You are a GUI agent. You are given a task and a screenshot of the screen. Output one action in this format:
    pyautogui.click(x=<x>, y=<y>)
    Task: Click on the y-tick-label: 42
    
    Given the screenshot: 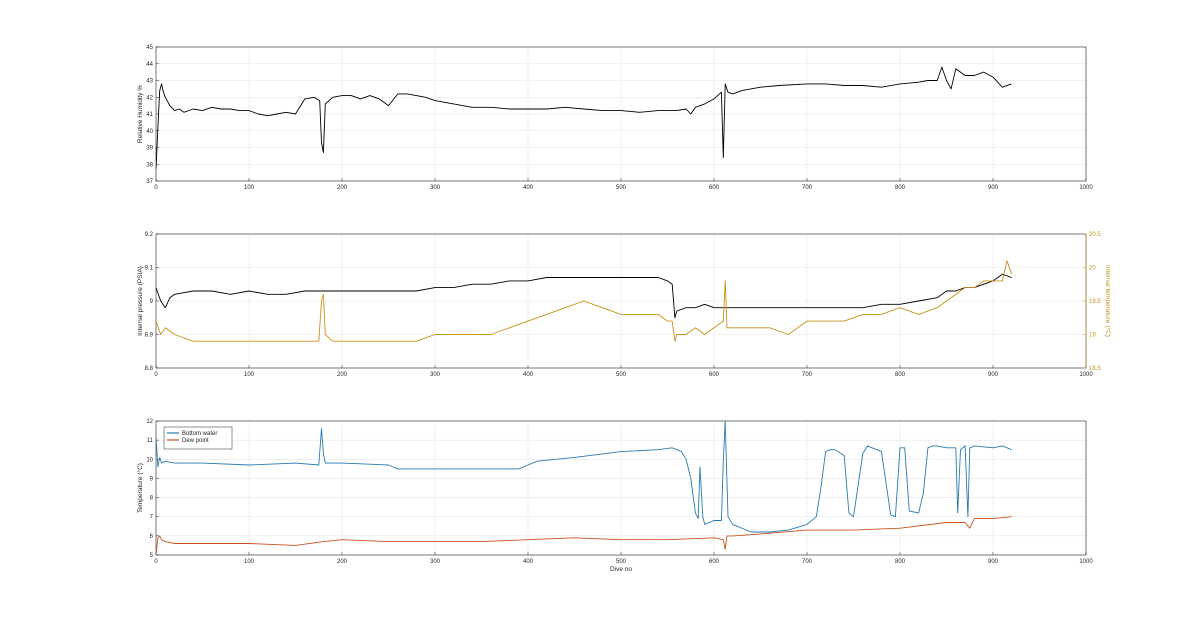 What is the action you would take?
    pyautogui.click(x=149, y=98)
    